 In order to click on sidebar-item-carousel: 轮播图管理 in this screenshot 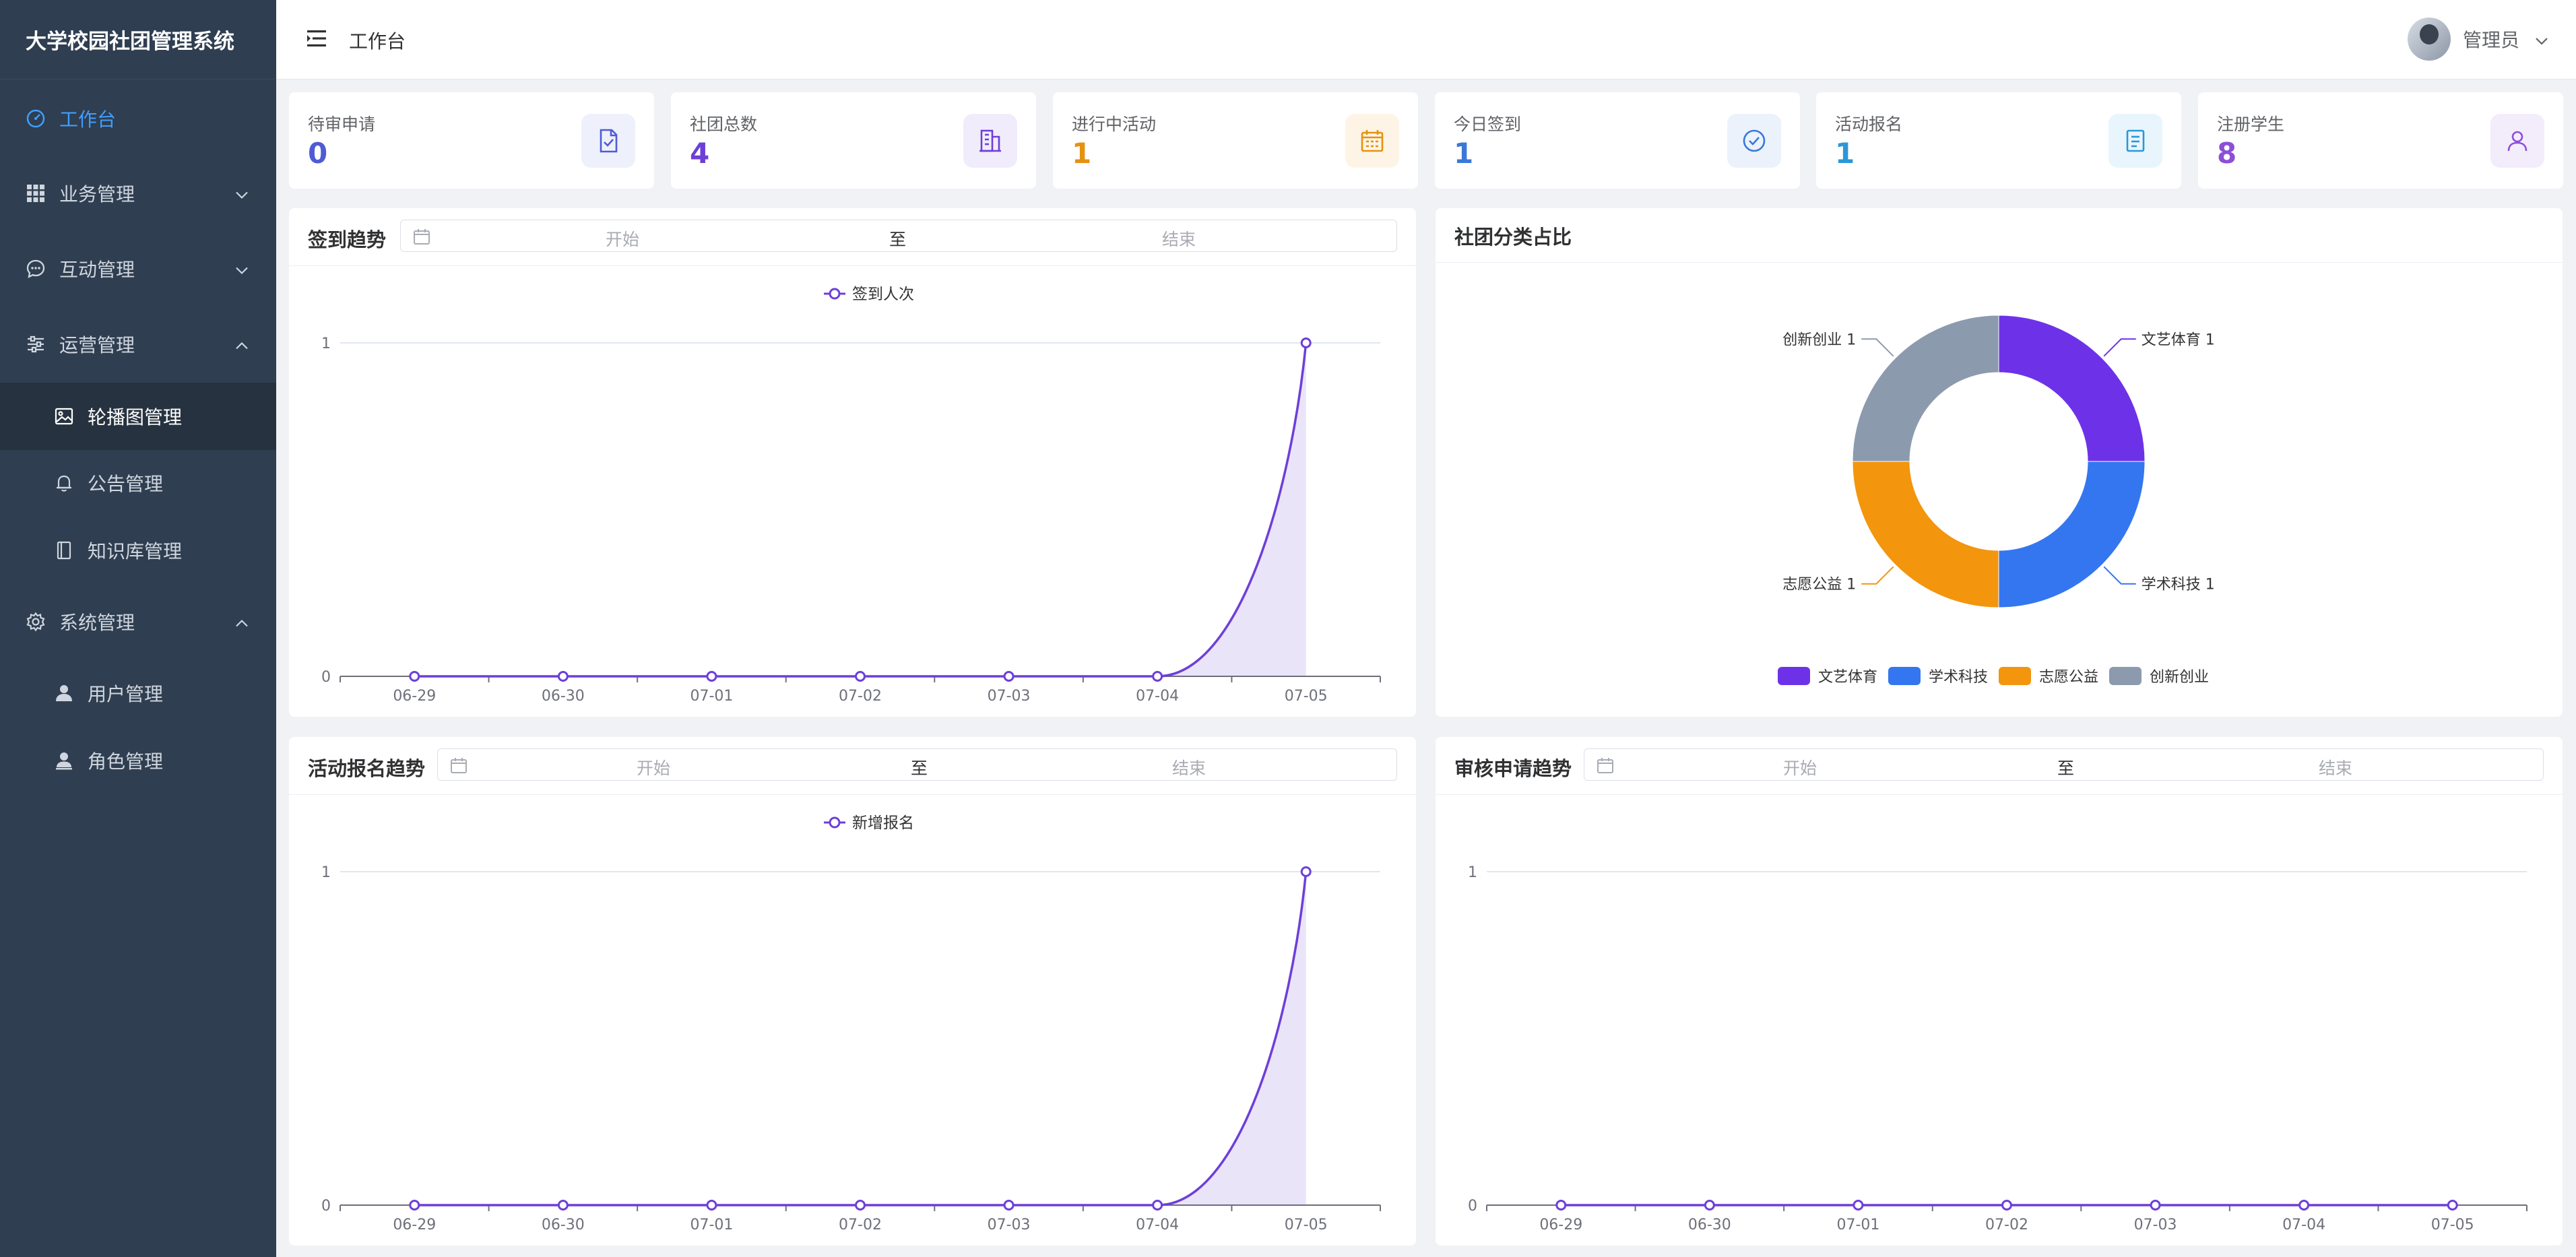, I will do `click(138, 416)`.